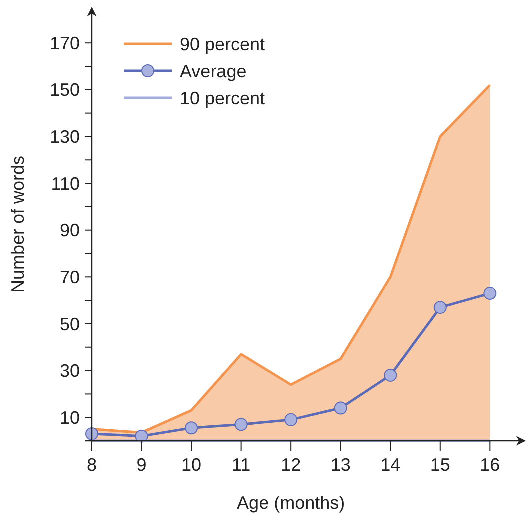 This screenshot has height=519, width=528. Describe the element at coordinates (241, 465) in the screenshot. I see `x-tick-label: 11` at that location.